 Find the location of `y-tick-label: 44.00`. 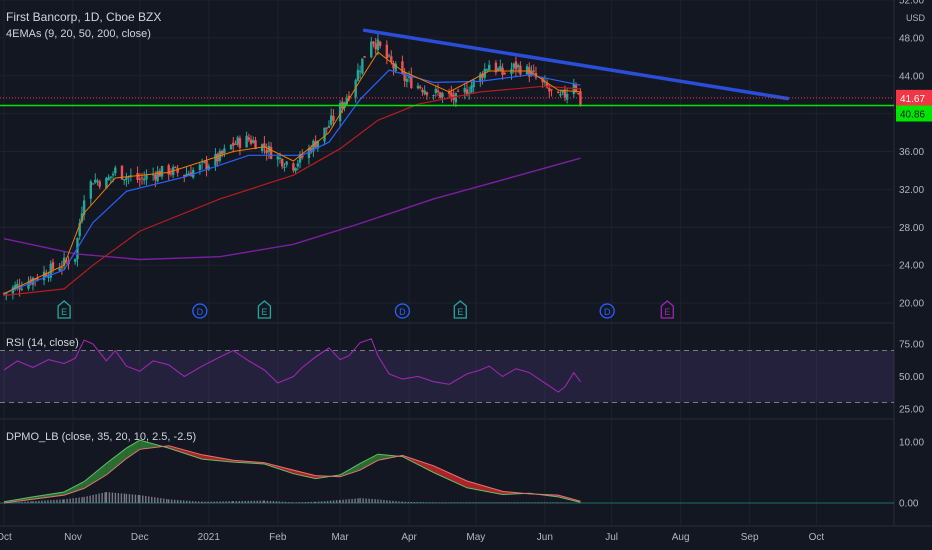

y-tick-label: 44.00 is located at coordinates (911, 76).